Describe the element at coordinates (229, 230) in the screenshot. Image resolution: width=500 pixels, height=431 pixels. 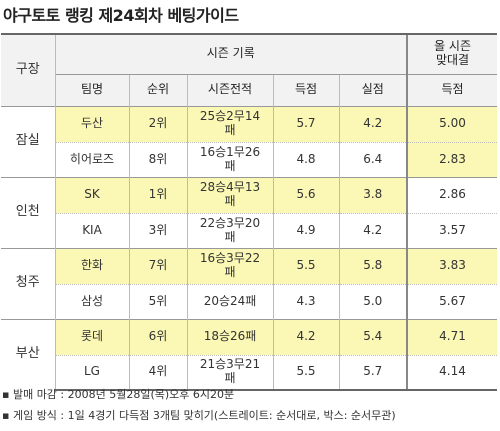
I see `season-record: 22승3무20 패` at that location.